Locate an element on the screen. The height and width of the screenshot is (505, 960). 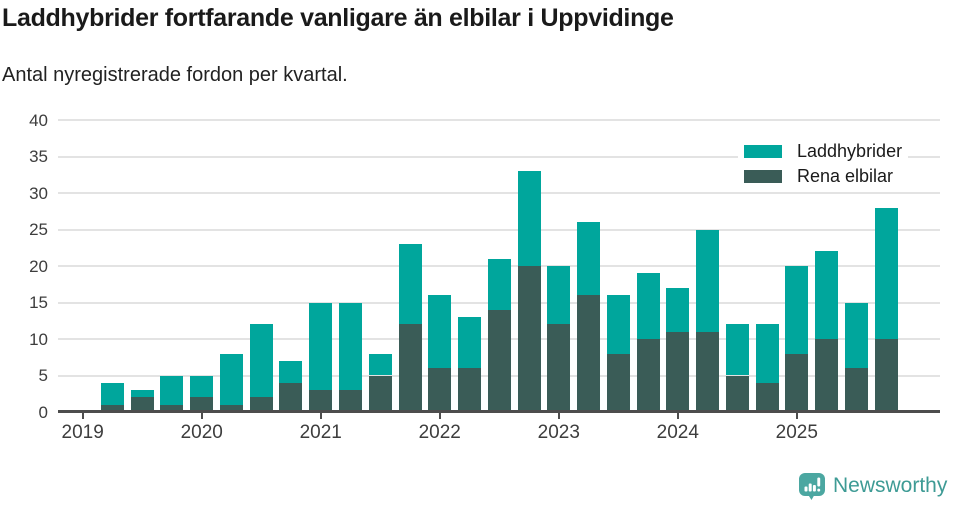
x-tick-label: 2023 is located at coordinates (558, 432).